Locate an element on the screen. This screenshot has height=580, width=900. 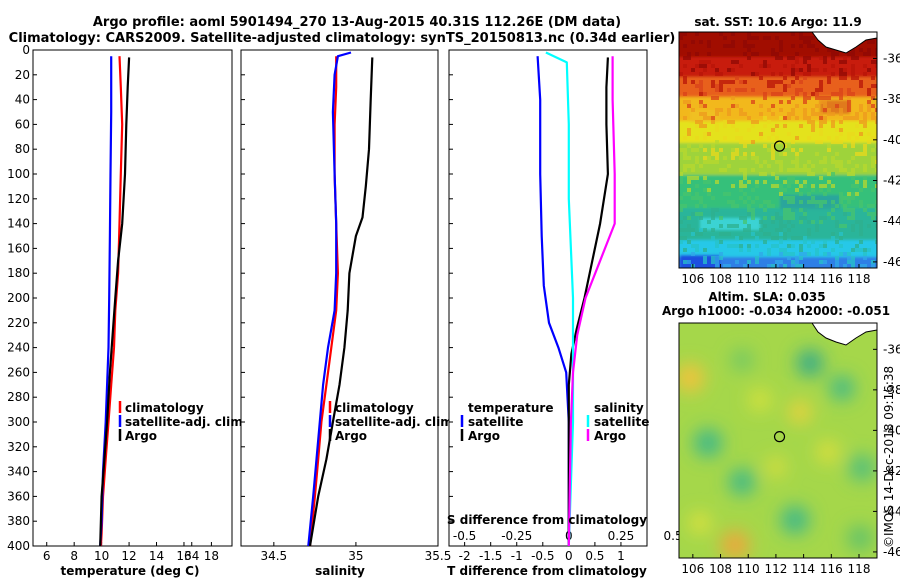
y-tick-label: 380 is located at coordinates (18, 521).